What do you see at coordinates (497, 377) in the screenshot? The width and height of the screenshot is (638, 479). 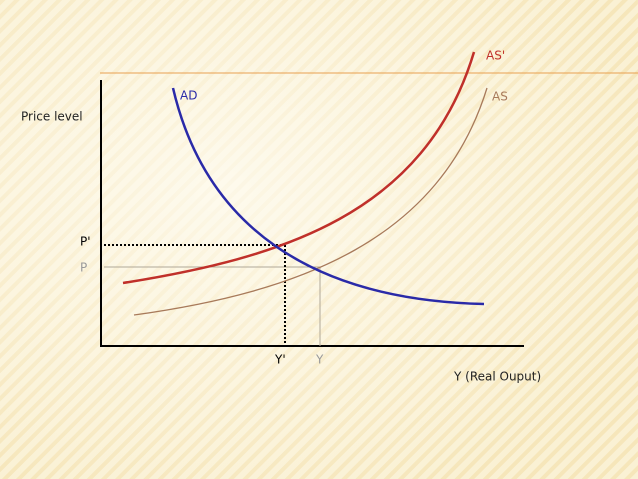 I see `x-axis-label: Y (Real Ouput)` at bounding box center [497, 377].